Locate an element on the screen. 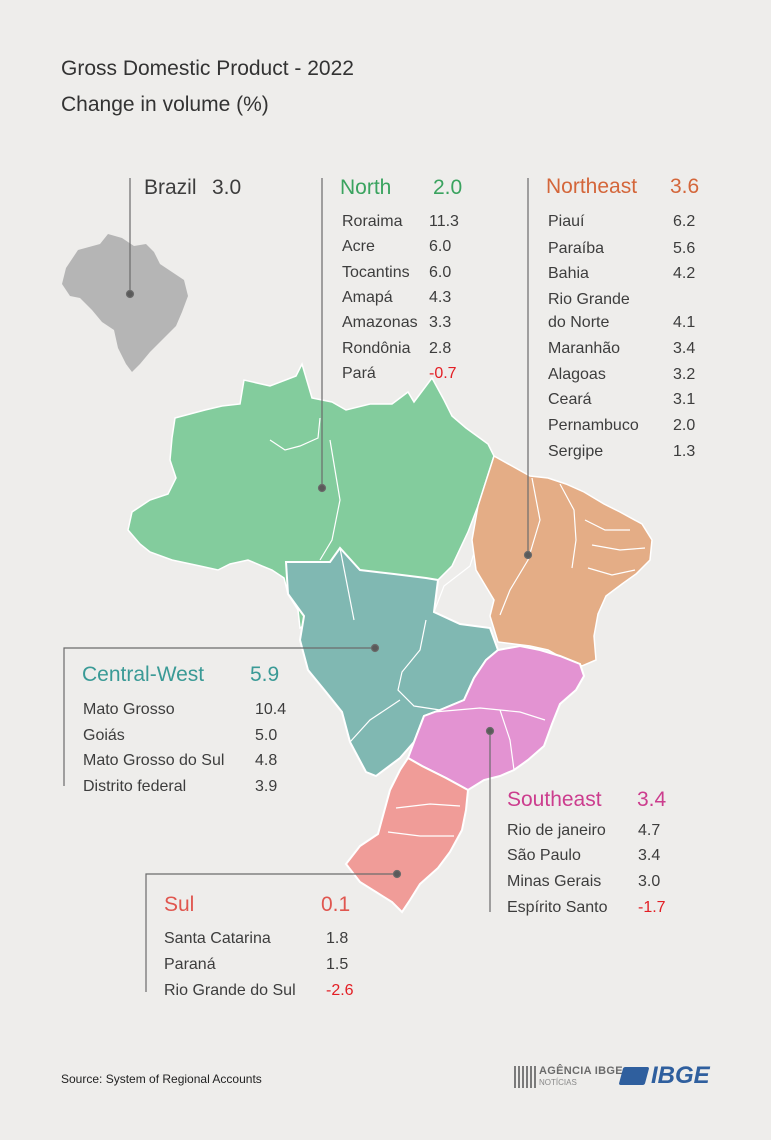  state-name: Rio Grande is located at coordinates (589, 299).